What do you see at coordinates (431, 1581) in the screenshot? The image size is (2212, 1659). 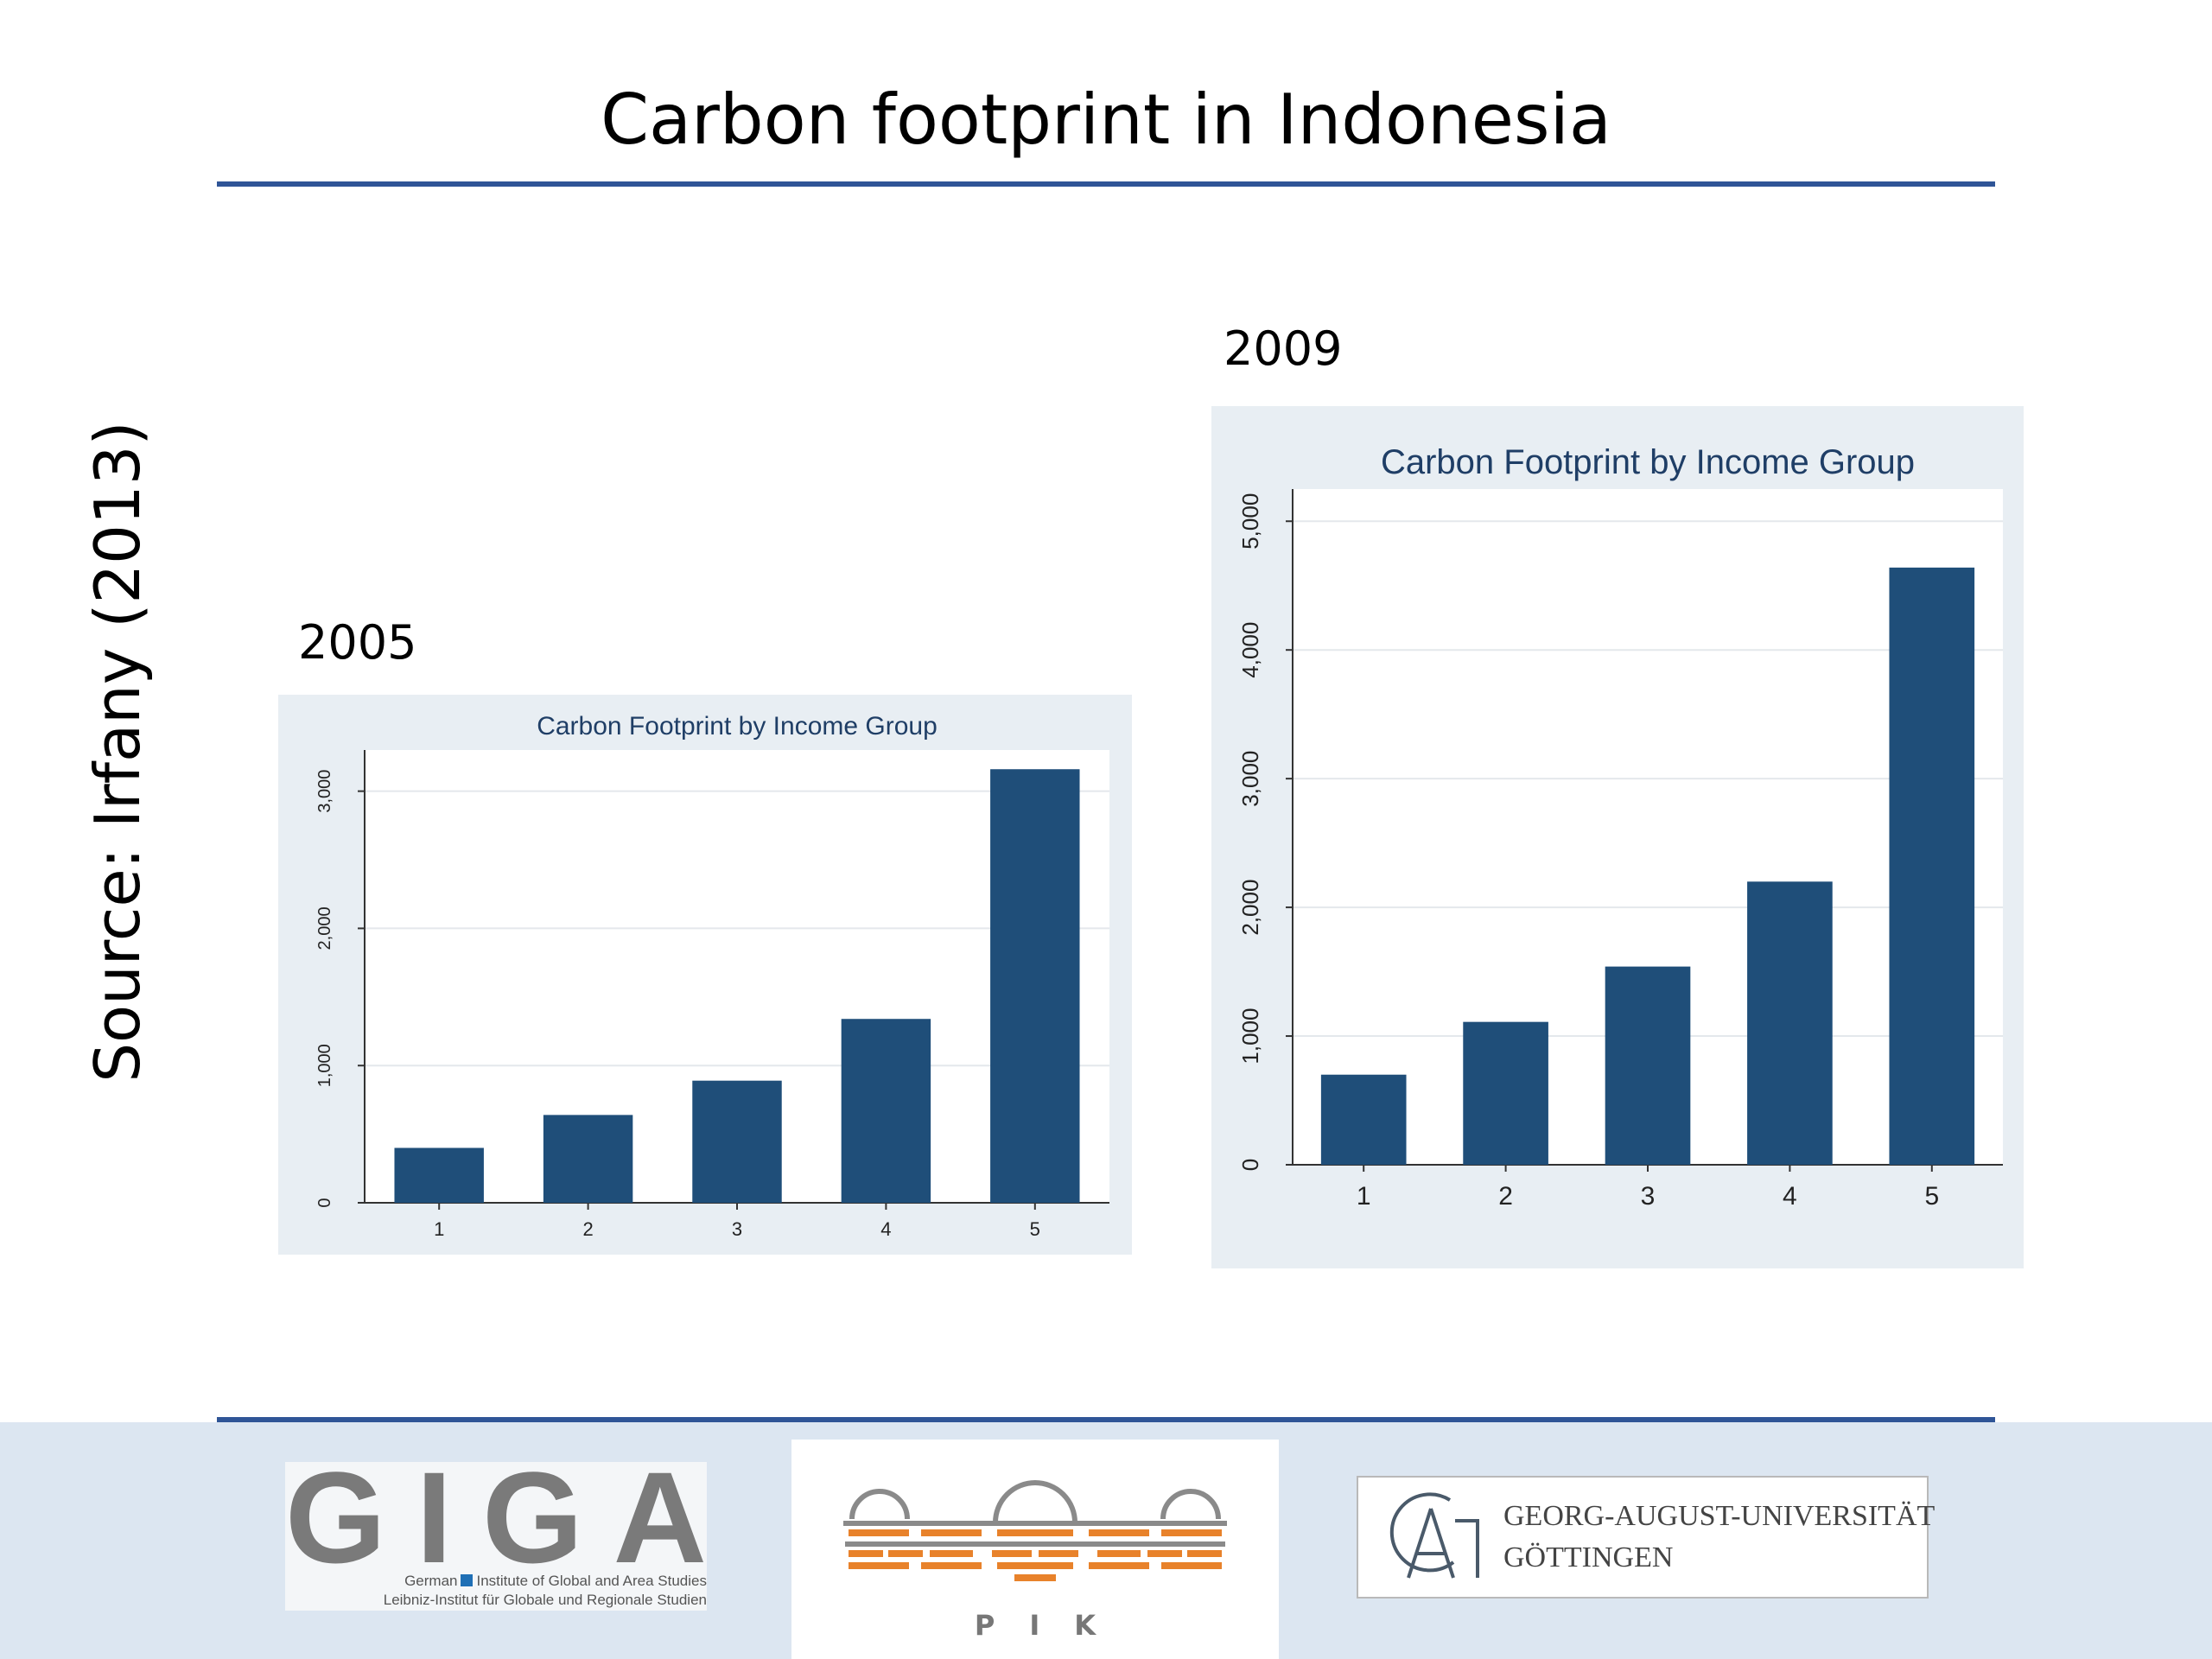 I see `giga-sub-left: German` at bounding box center [431, 1581].